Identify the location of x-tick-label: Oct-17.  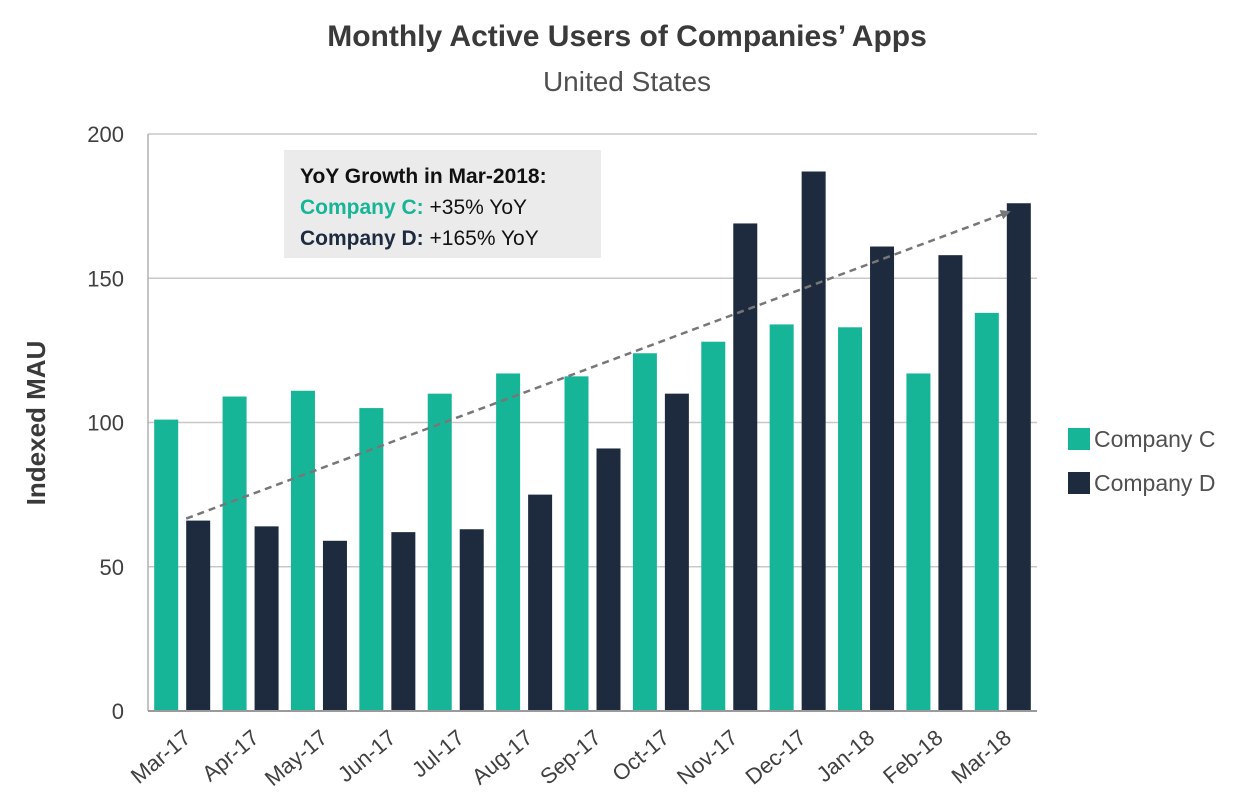
(640, 756).